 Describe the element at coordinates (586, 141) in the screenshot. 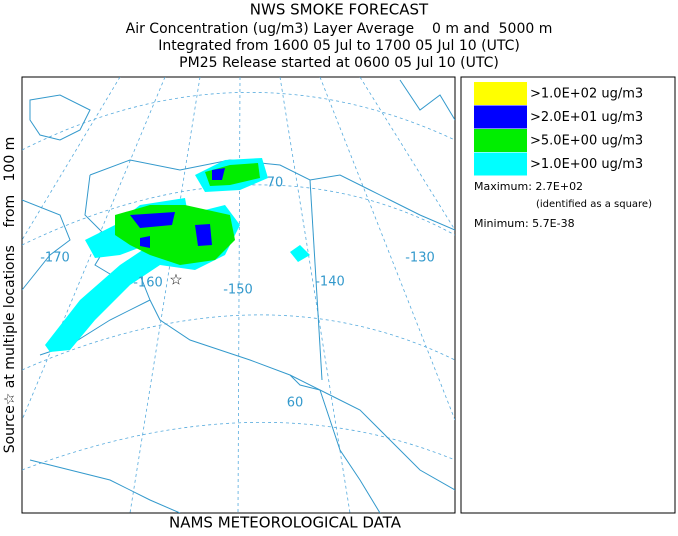

I see `legend-label: >5.0E+00 ug/m3` at that location.